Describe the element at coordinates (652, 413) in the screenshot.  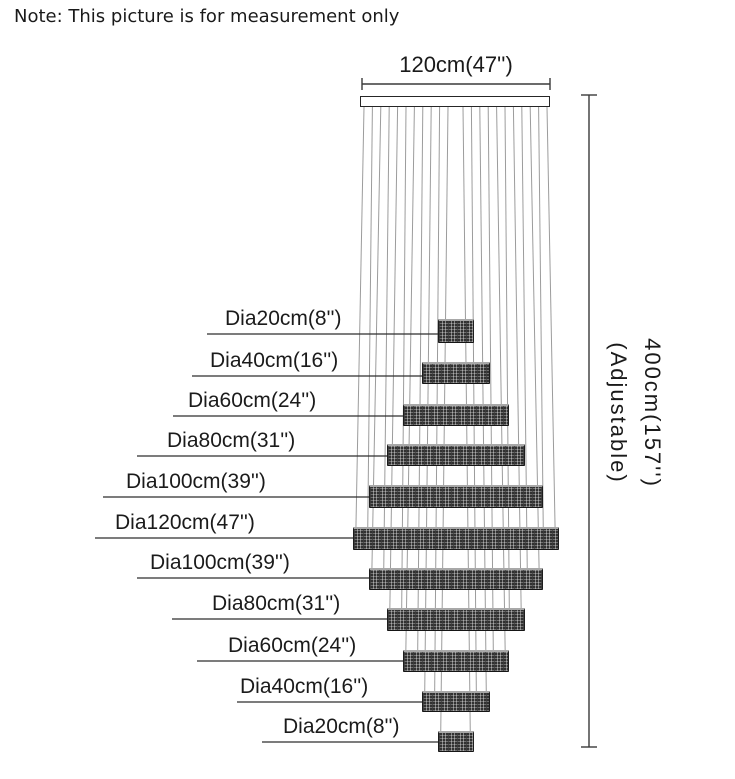
I see `height-value: 400cm(157'')` at that location.